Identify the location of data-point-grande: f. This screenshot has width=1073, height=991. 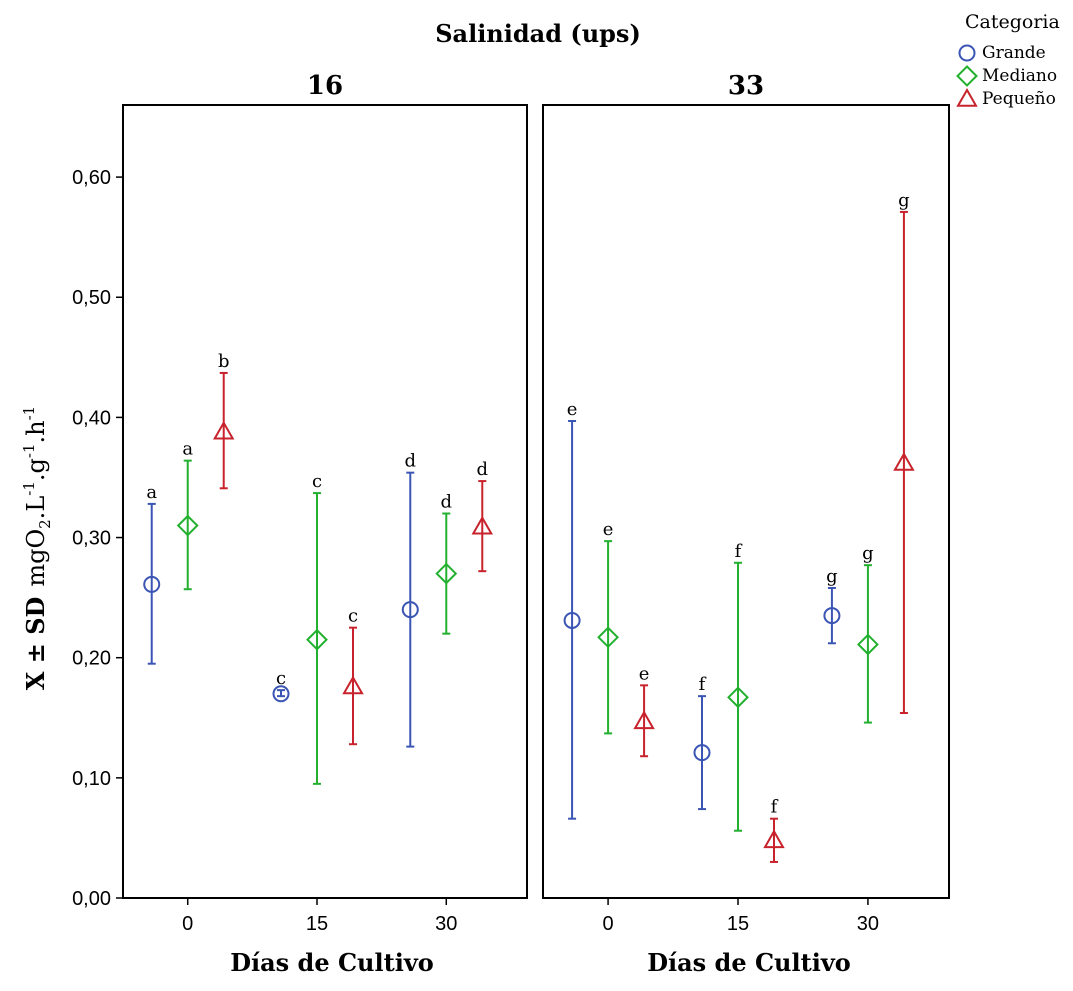
(702, 742).